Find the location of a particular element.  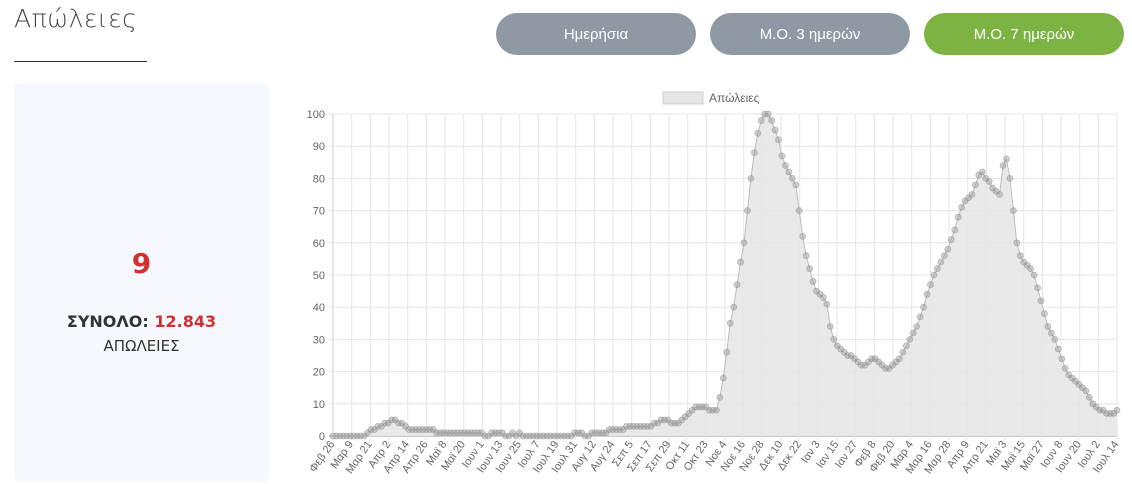

title-underline is located at coordinates (80, 61).